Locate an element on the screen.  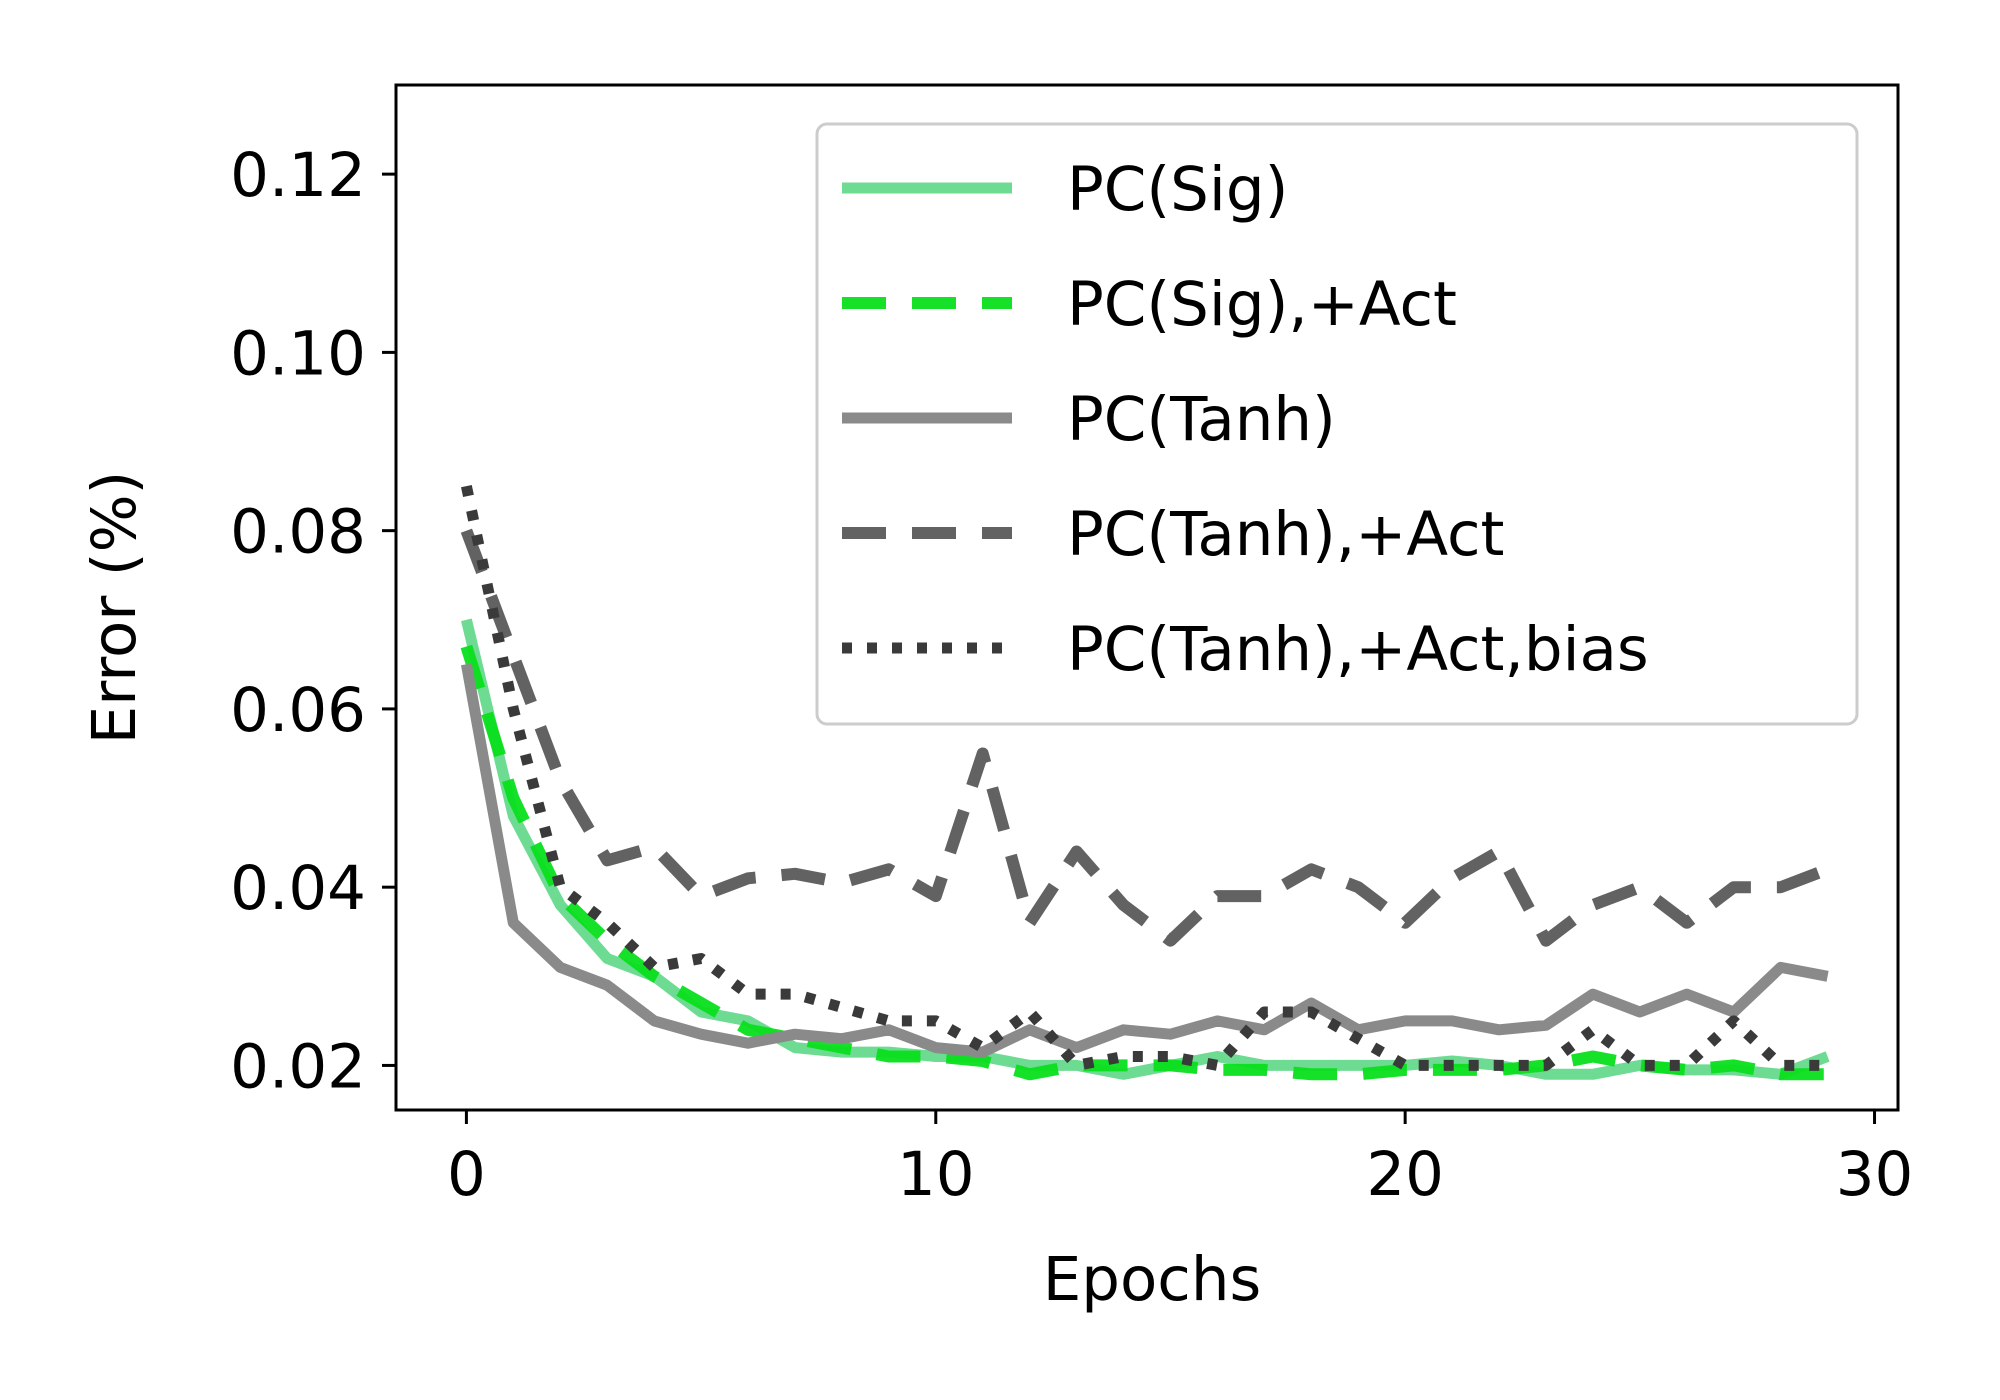
legend-label: PC(Sig) is located at coordinates (1177, 189).